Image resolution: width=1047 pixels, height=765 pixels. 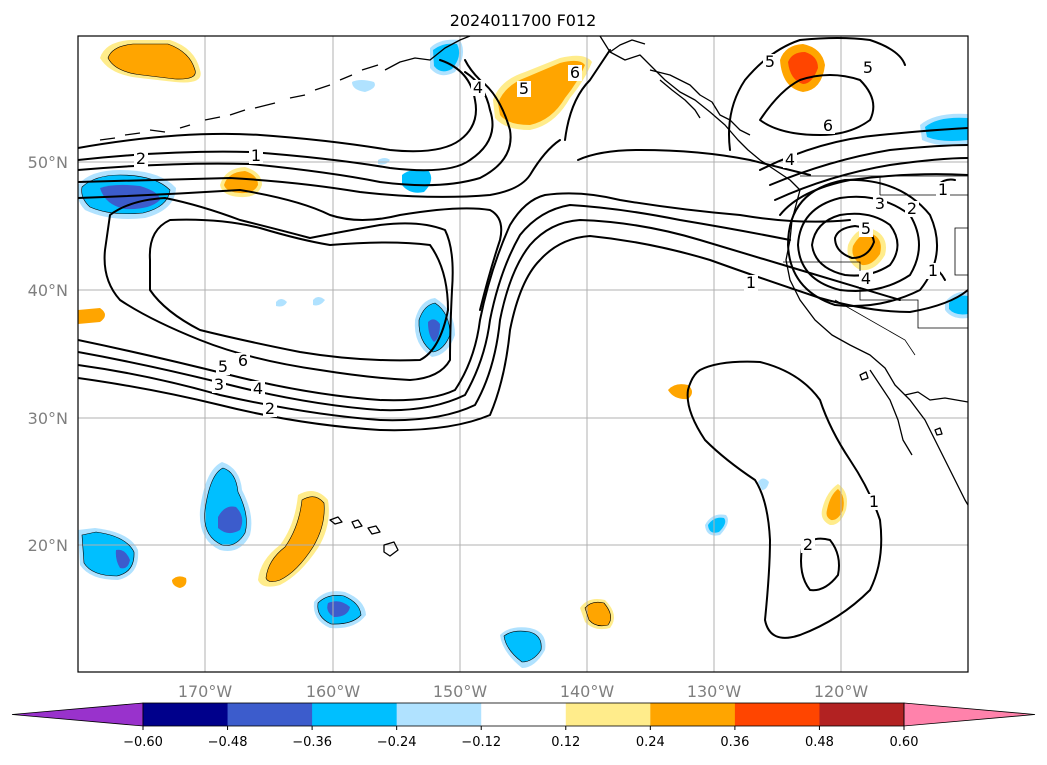 I want to click on colorbar-extend-low, so click(x=77, y=714).